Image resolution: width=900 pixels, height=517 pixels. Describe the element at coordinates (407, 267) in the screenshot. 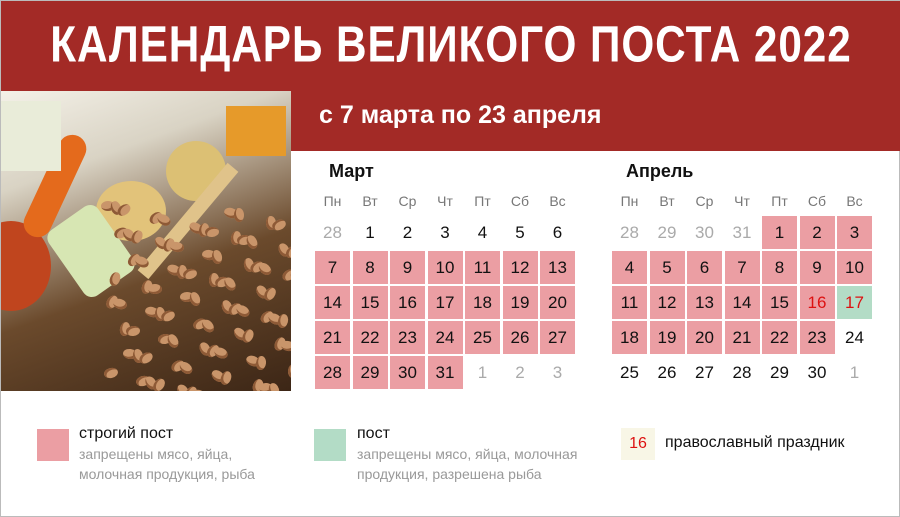

I see `day-cell: 9` at that location.